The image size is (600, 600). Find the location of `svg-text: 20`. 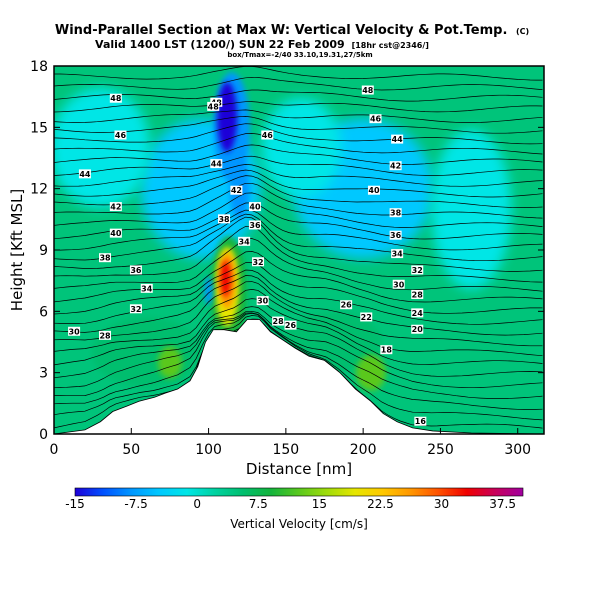

svg-text: 20 is located at coordinates (418, 329).